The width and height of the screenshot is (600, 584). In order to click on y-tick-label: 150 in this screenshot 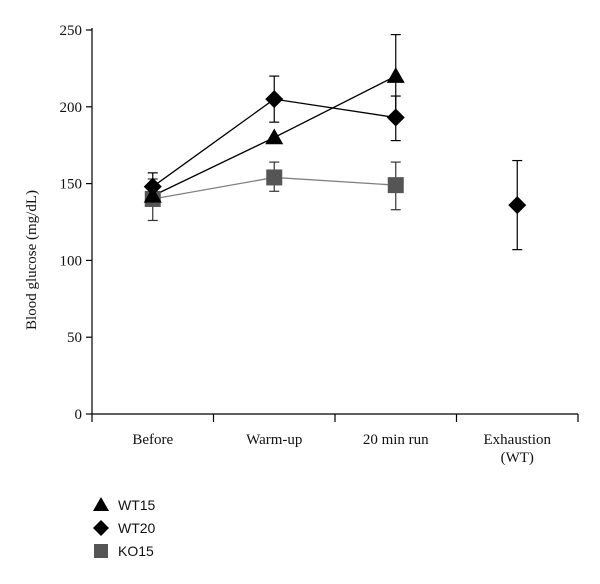, I will do `click(71, 185)`.